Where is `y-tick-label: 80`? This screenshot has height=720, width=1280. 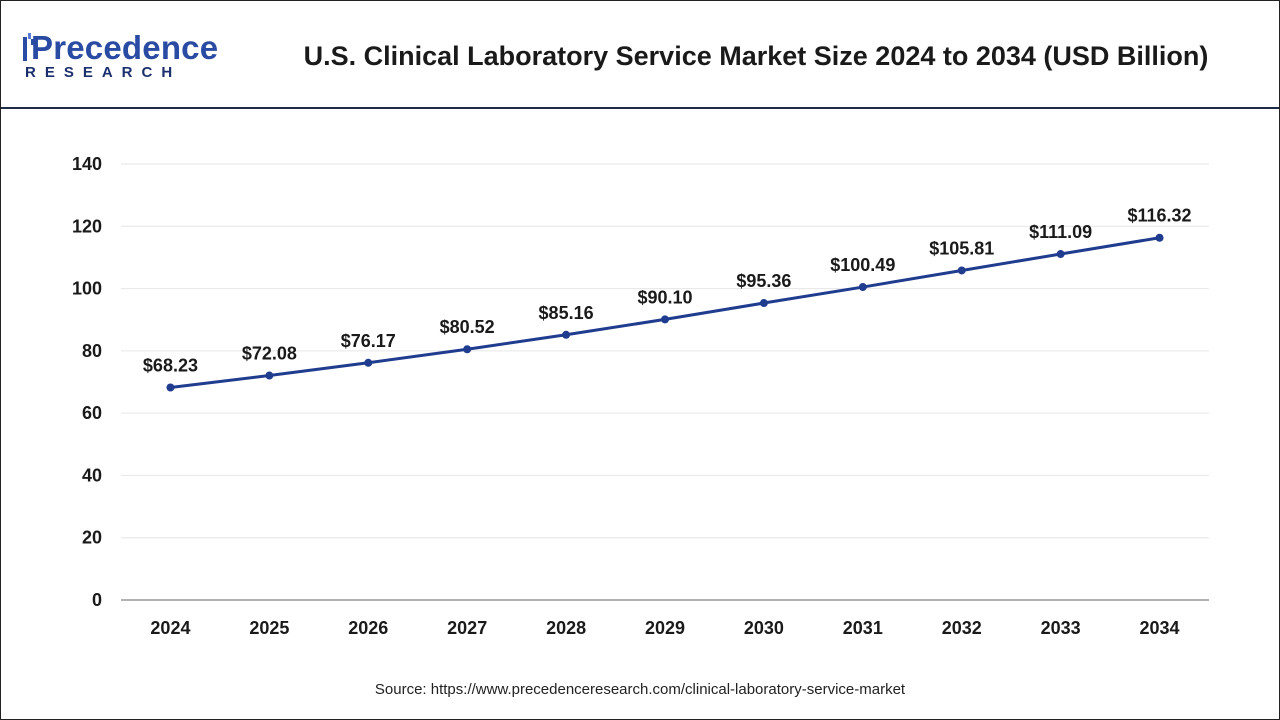 y-tick-label: 80 is located at coordinates (92, 351).